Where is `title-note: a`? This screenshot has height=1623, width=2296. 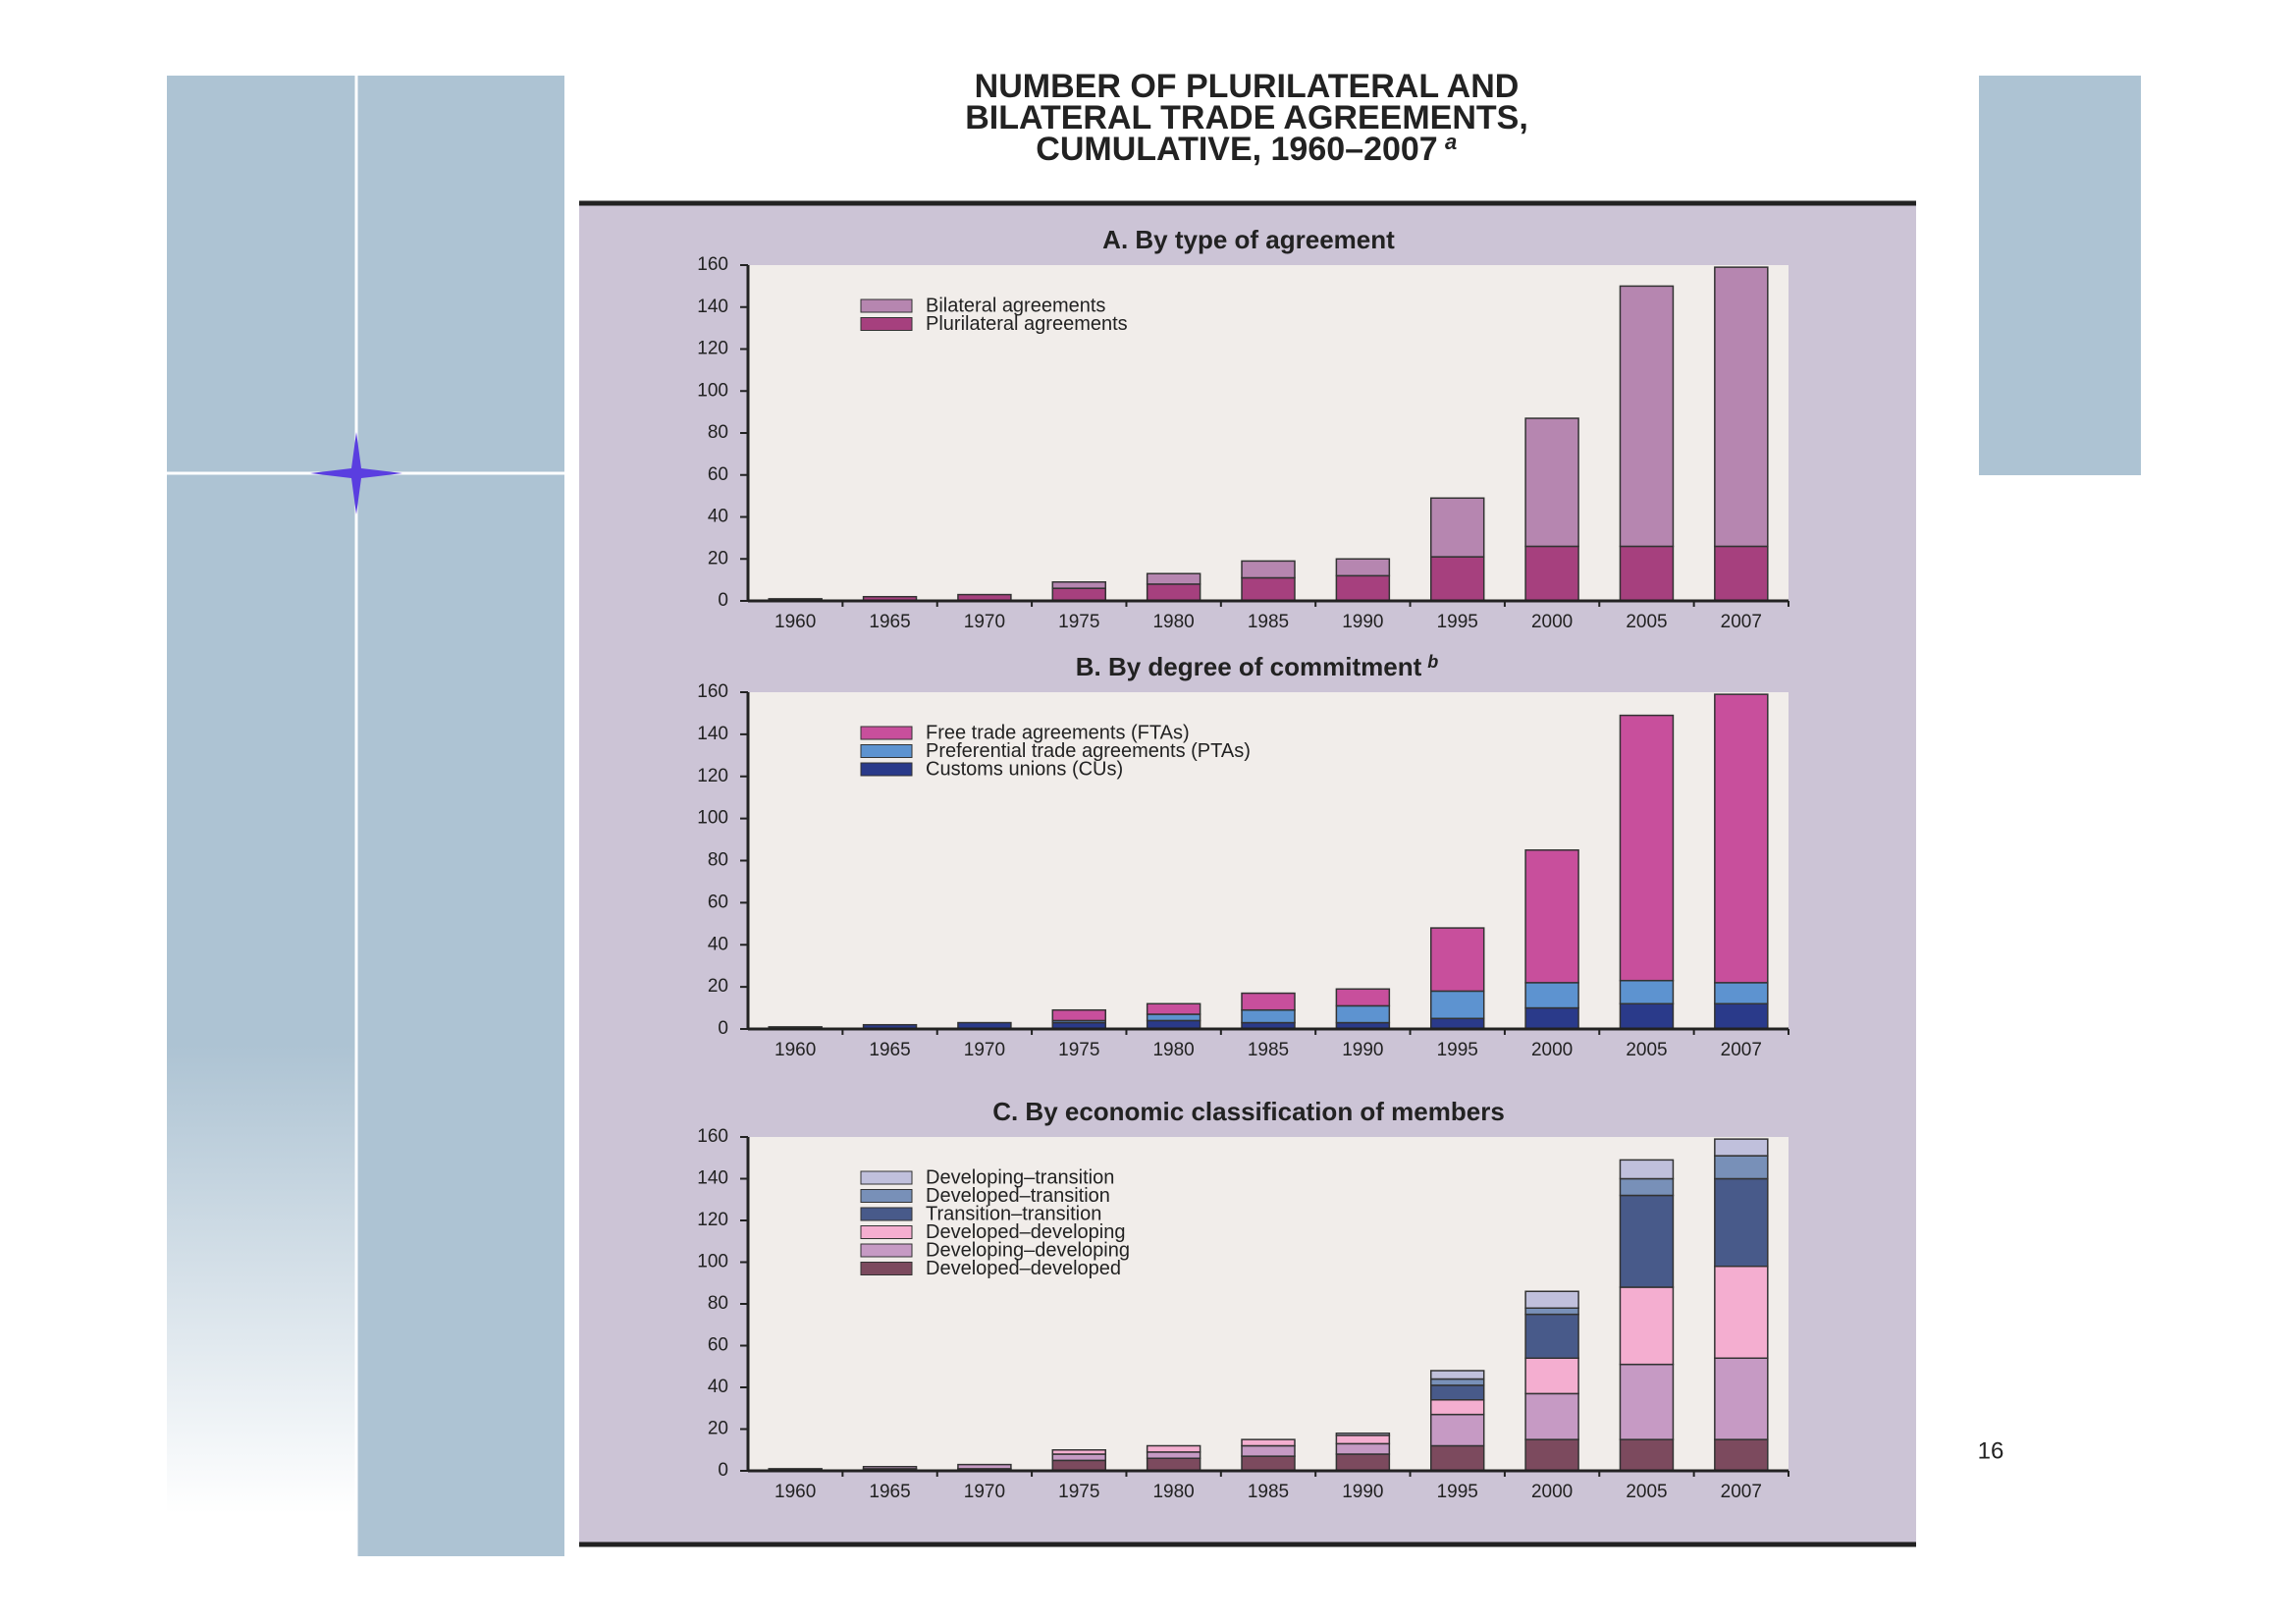 title-note: a is located at coordinates (1451, 142).